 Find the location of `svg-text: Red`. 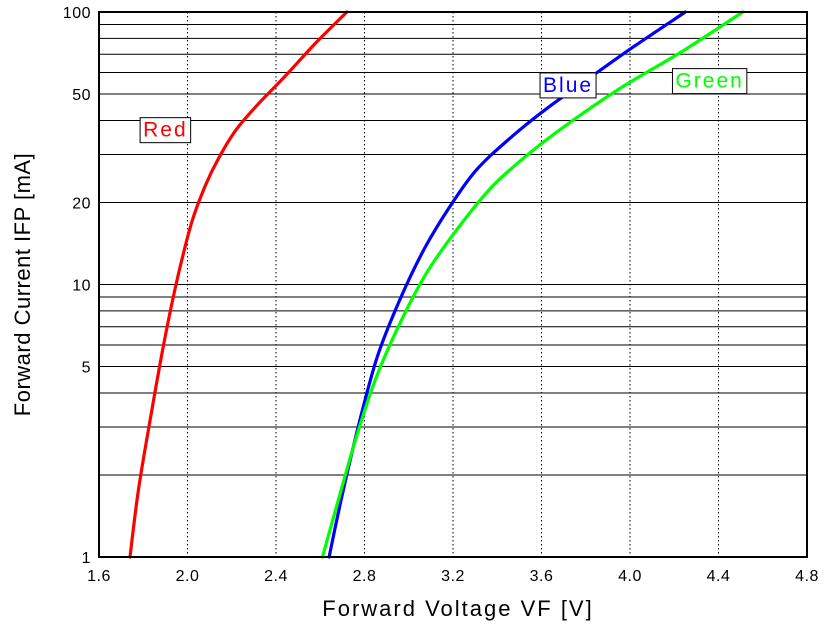

svg-text: Red is located at coordinates (165, 130).